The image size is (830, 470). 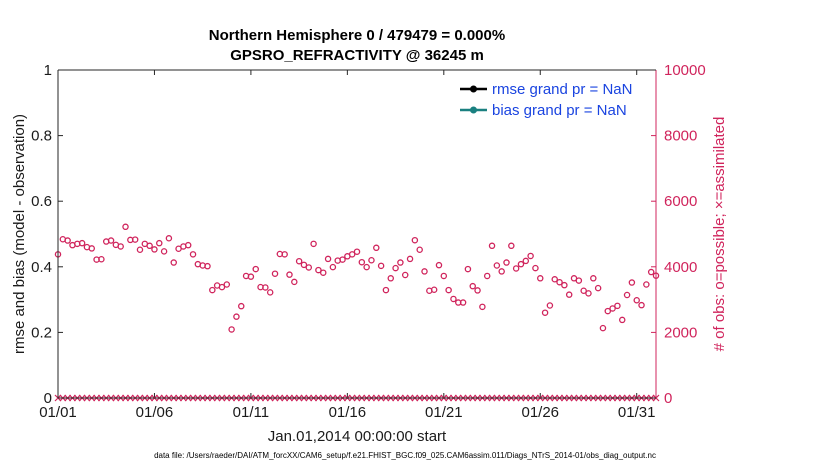 What do you see at coordinates (41, 136) in the screenshot?
I see `y-tick-label-left: 0.8` at bounding box center [41, 136].